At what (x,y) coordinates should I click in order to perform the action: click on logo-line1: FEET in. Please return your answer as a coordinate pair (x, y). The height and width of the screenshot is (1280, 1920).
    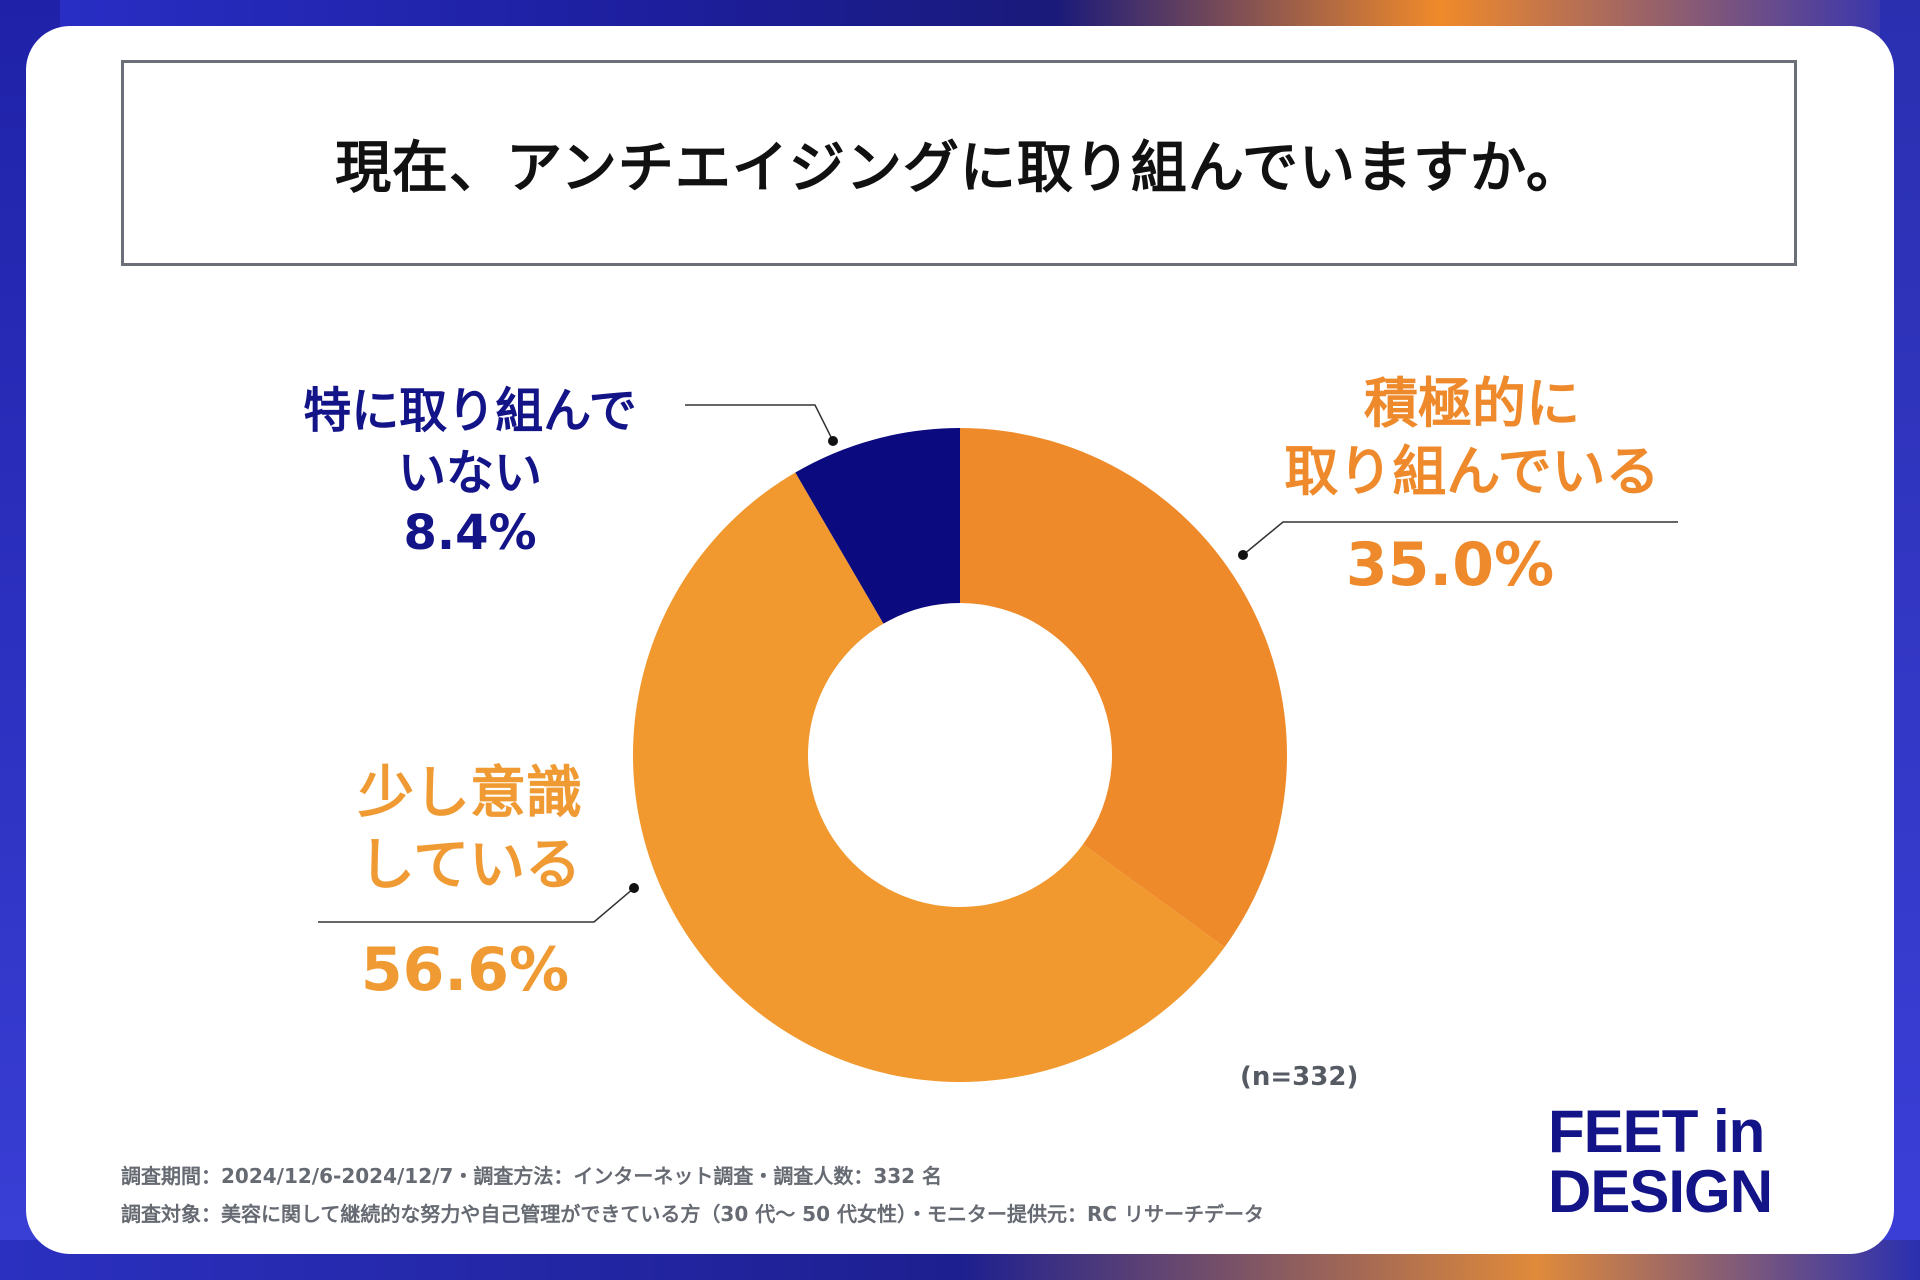
    Looking at the image, I should click on (1656, 1131).